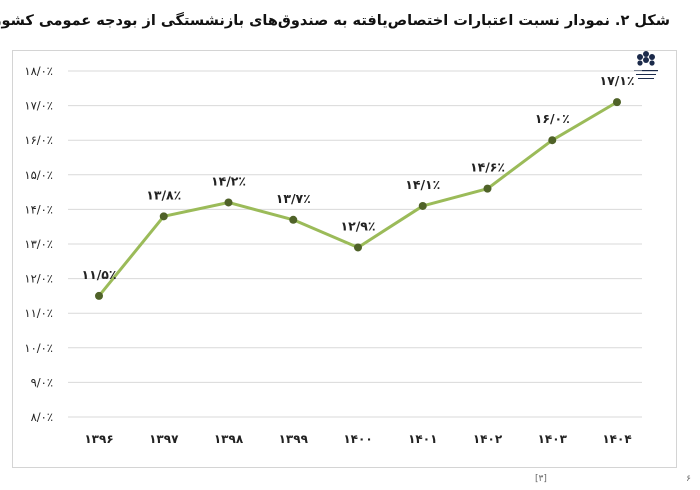 The width and height of the screenshot is (700, 490). I want to click on data-label: ۱۱/۵٪, so click(98, 274).